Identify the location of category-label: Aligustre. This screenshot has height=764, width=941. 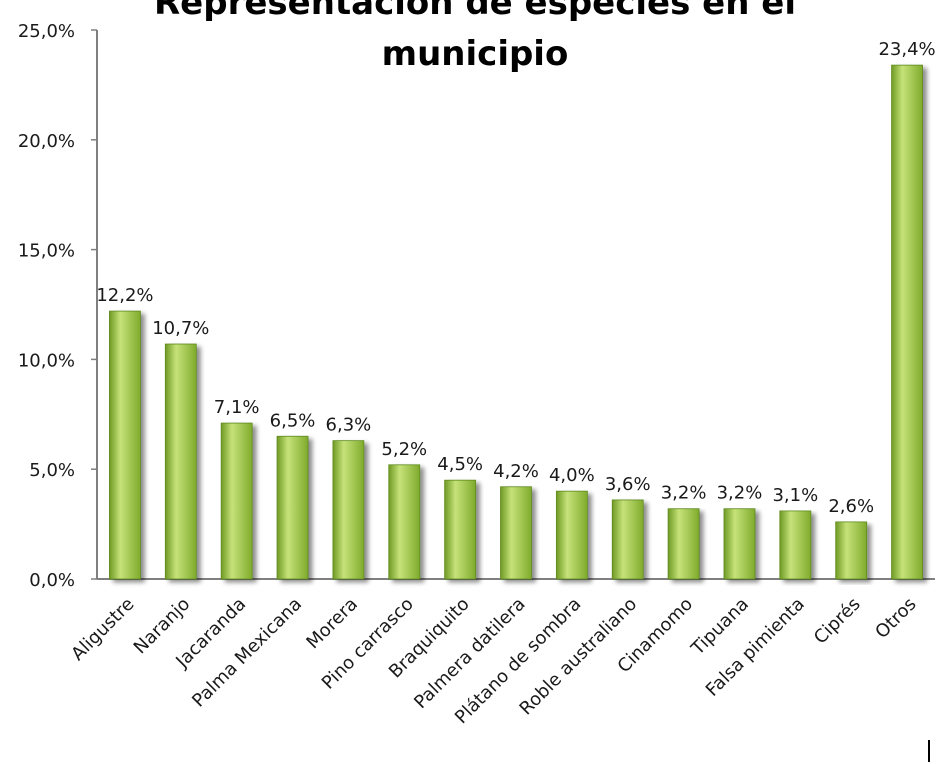
(102, 629).